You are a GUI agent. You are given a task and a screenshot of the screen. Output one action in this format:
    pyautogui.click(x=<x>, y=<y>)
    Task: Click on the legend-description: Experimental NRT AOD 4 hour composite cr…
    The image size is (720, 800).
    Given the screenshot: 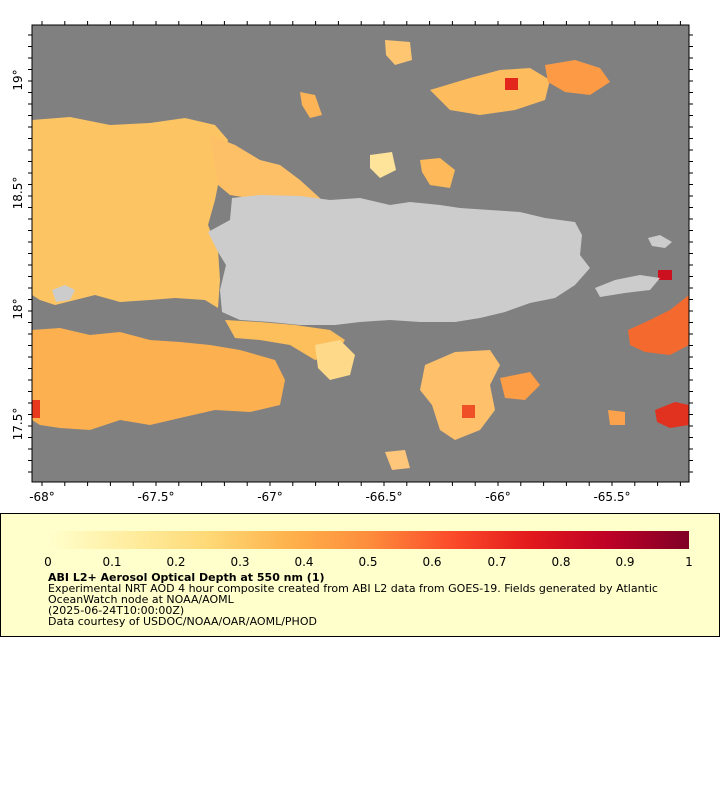 What is the action you would take?
    pyautogui.click(x=353, y=588)
    